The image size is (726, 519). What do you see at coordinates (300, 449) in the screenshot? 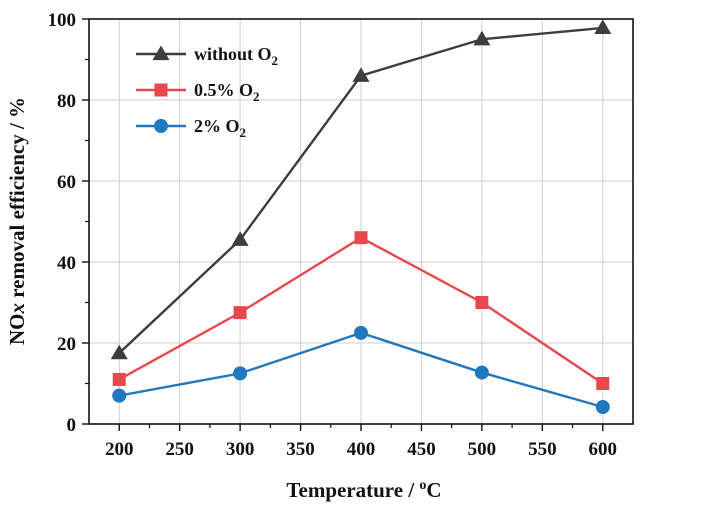
I see `x-tick-label: 350` at bounding box center [300, 449].